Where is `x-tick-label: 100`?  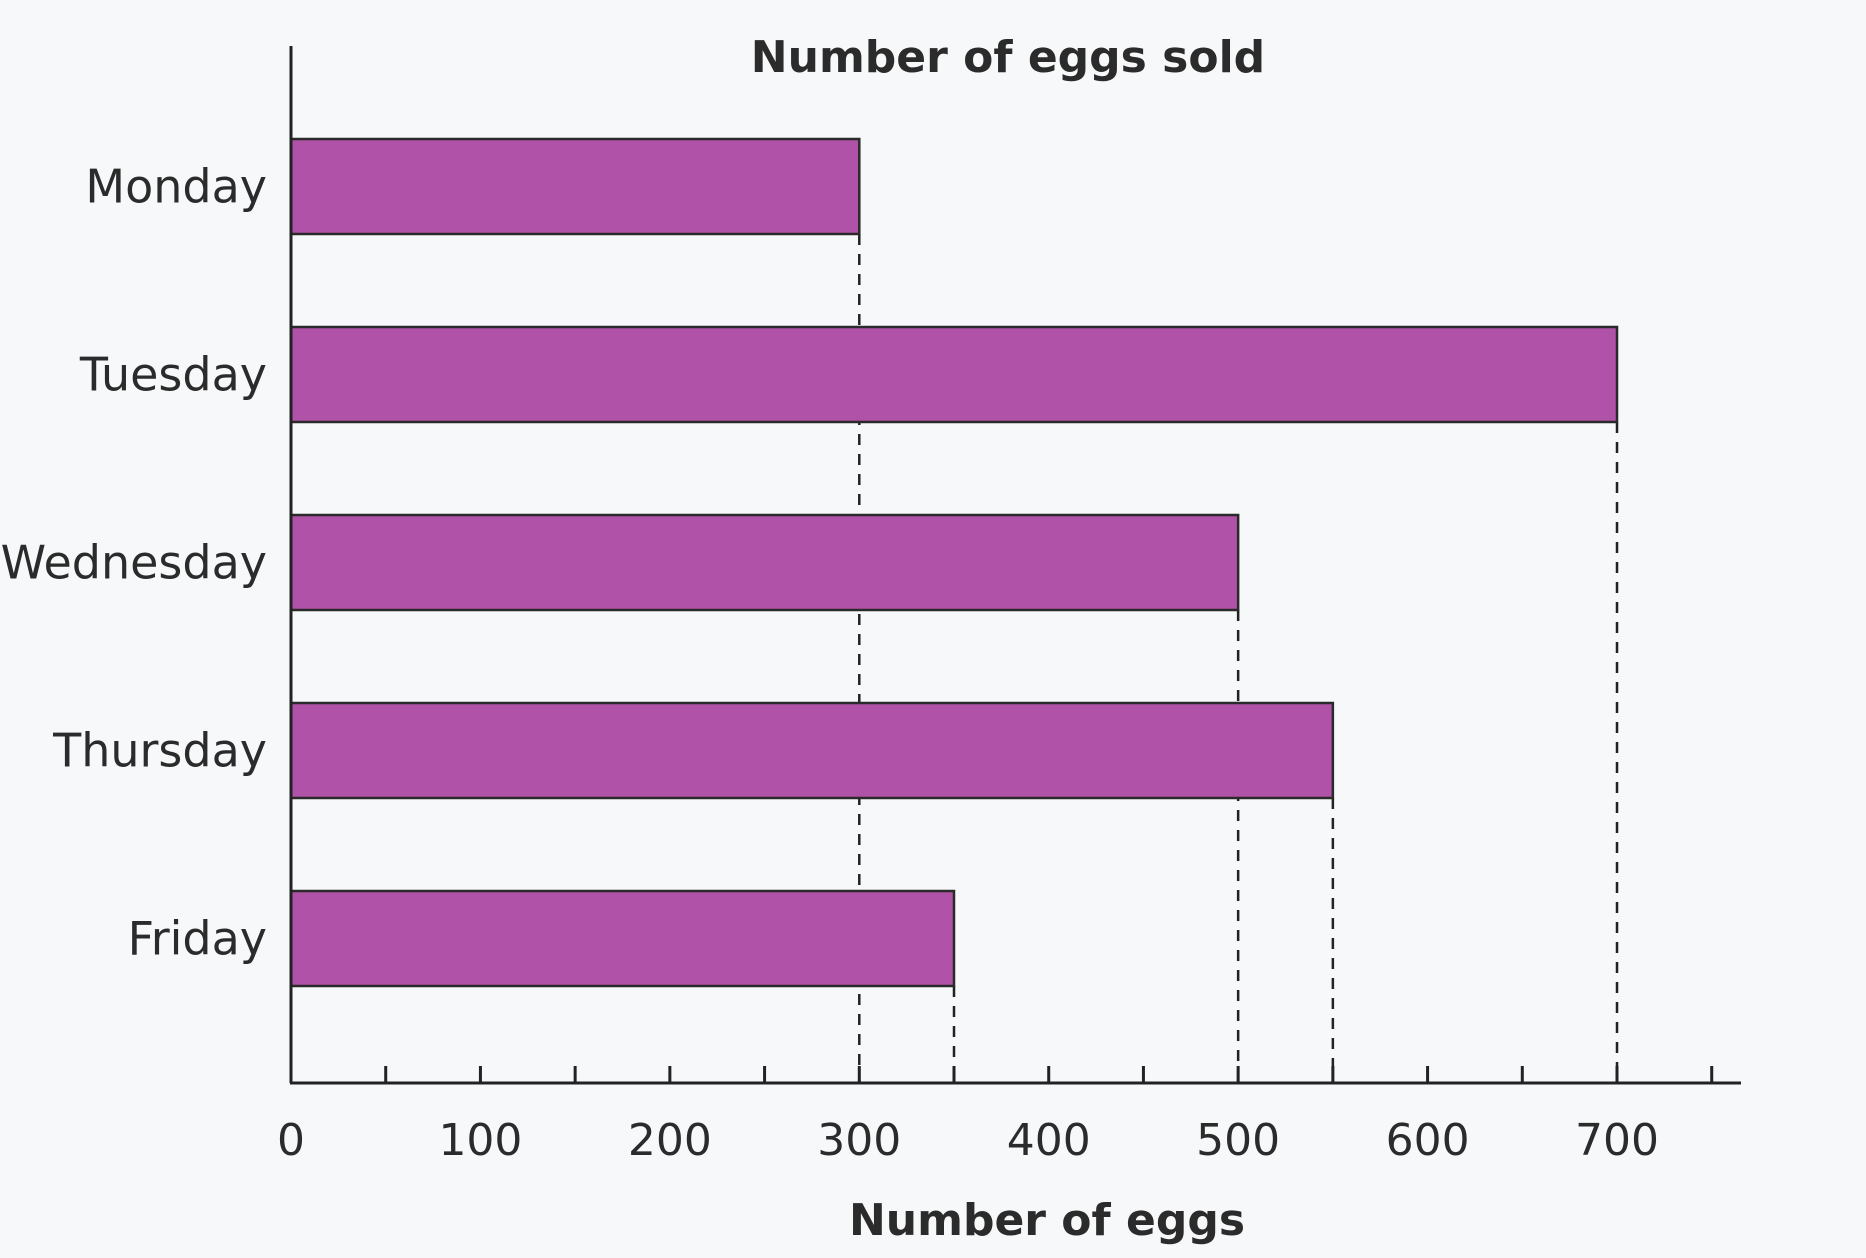 x-tick-label: 100 is located at coordinates (480, 1140).